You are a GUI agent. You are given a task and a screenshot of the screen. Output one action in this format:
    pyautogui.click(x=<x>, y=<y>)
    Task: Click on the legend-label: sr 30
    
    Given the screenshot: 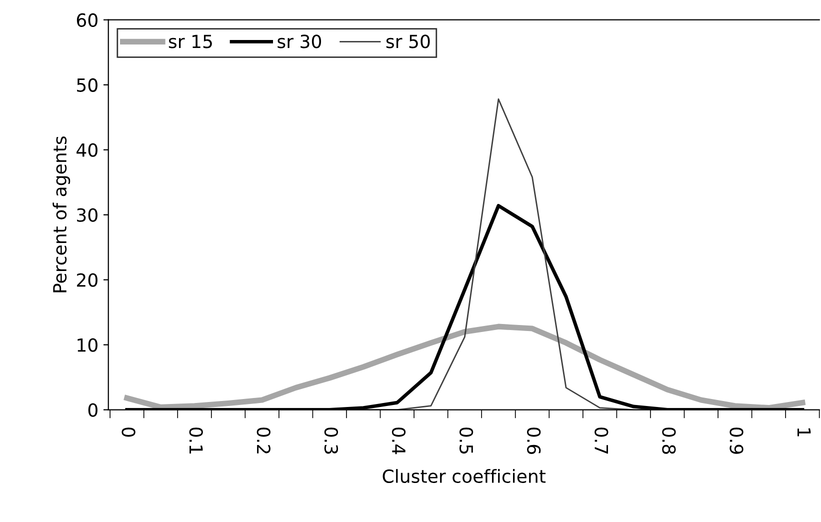 What is the action you would take?
    pyautogui.click(x=300, y=41)
    